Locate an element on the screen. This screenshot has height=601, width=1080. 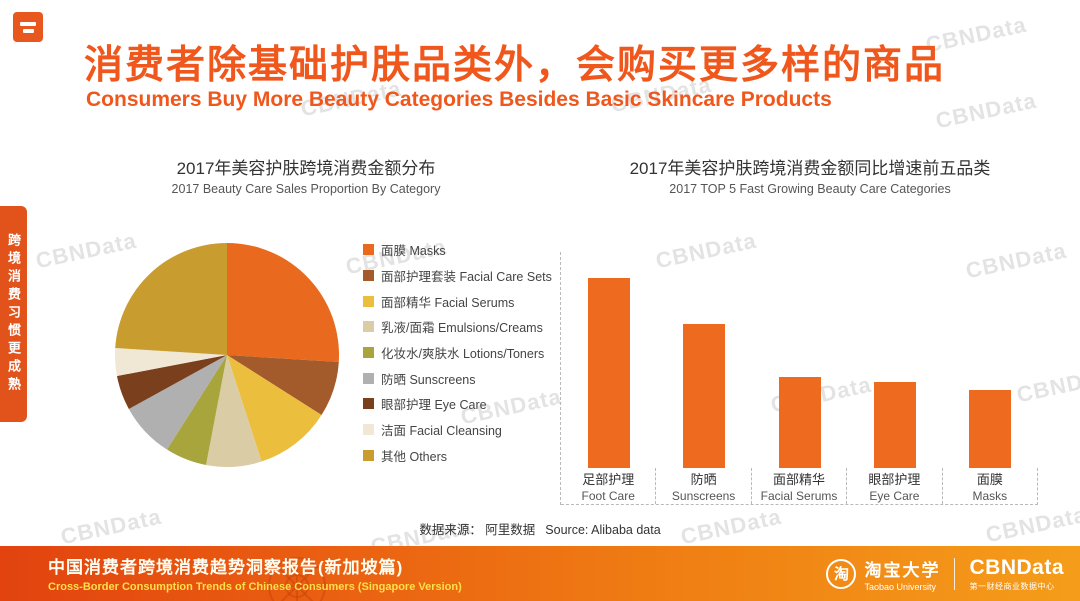
data-source-zh: 数据来源： 阿里数据 is located at coordinates (477, 530).